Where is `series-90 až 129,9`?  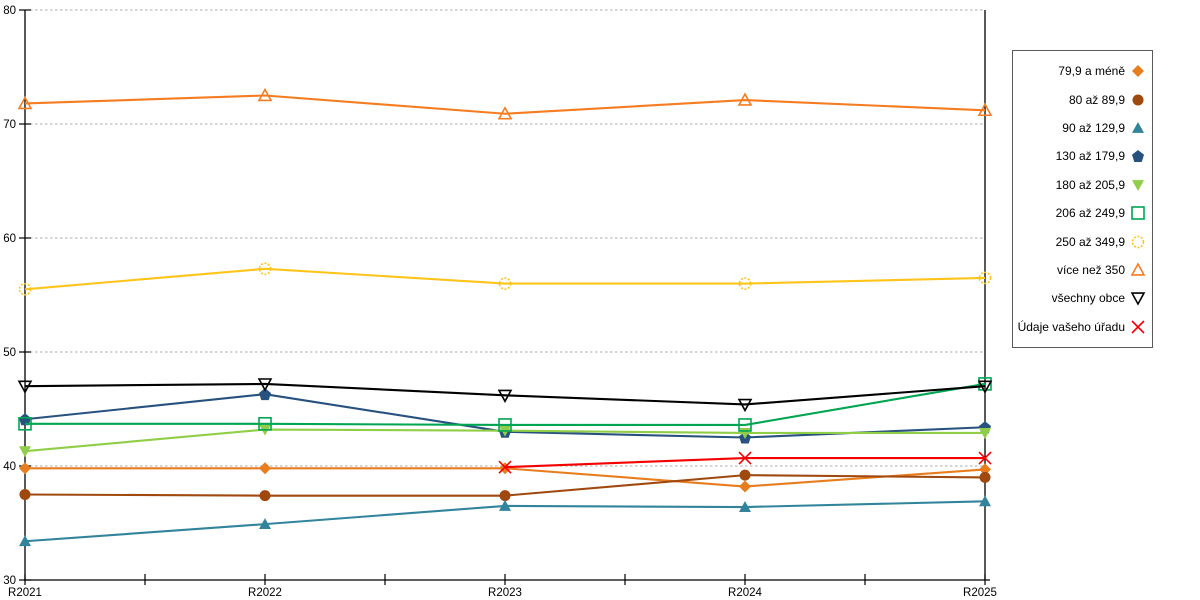 series-90 až 129,9 is located at coordinates (505, 521).